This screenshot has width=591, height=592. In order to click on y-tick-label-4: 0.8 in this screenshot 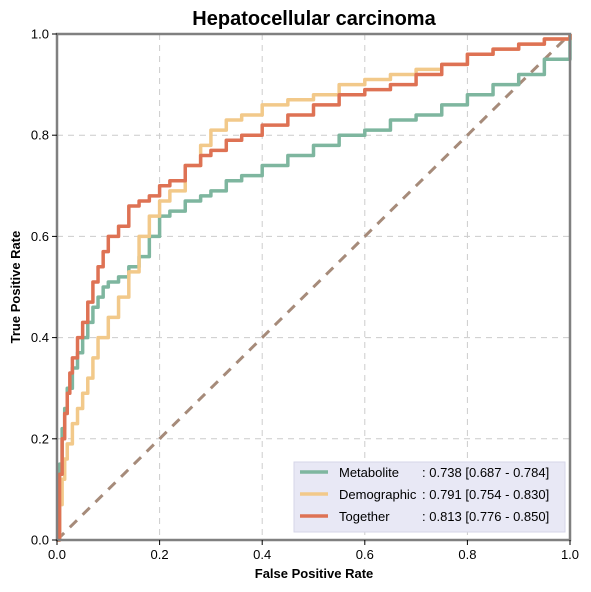, I will do `click(40, 135)`.